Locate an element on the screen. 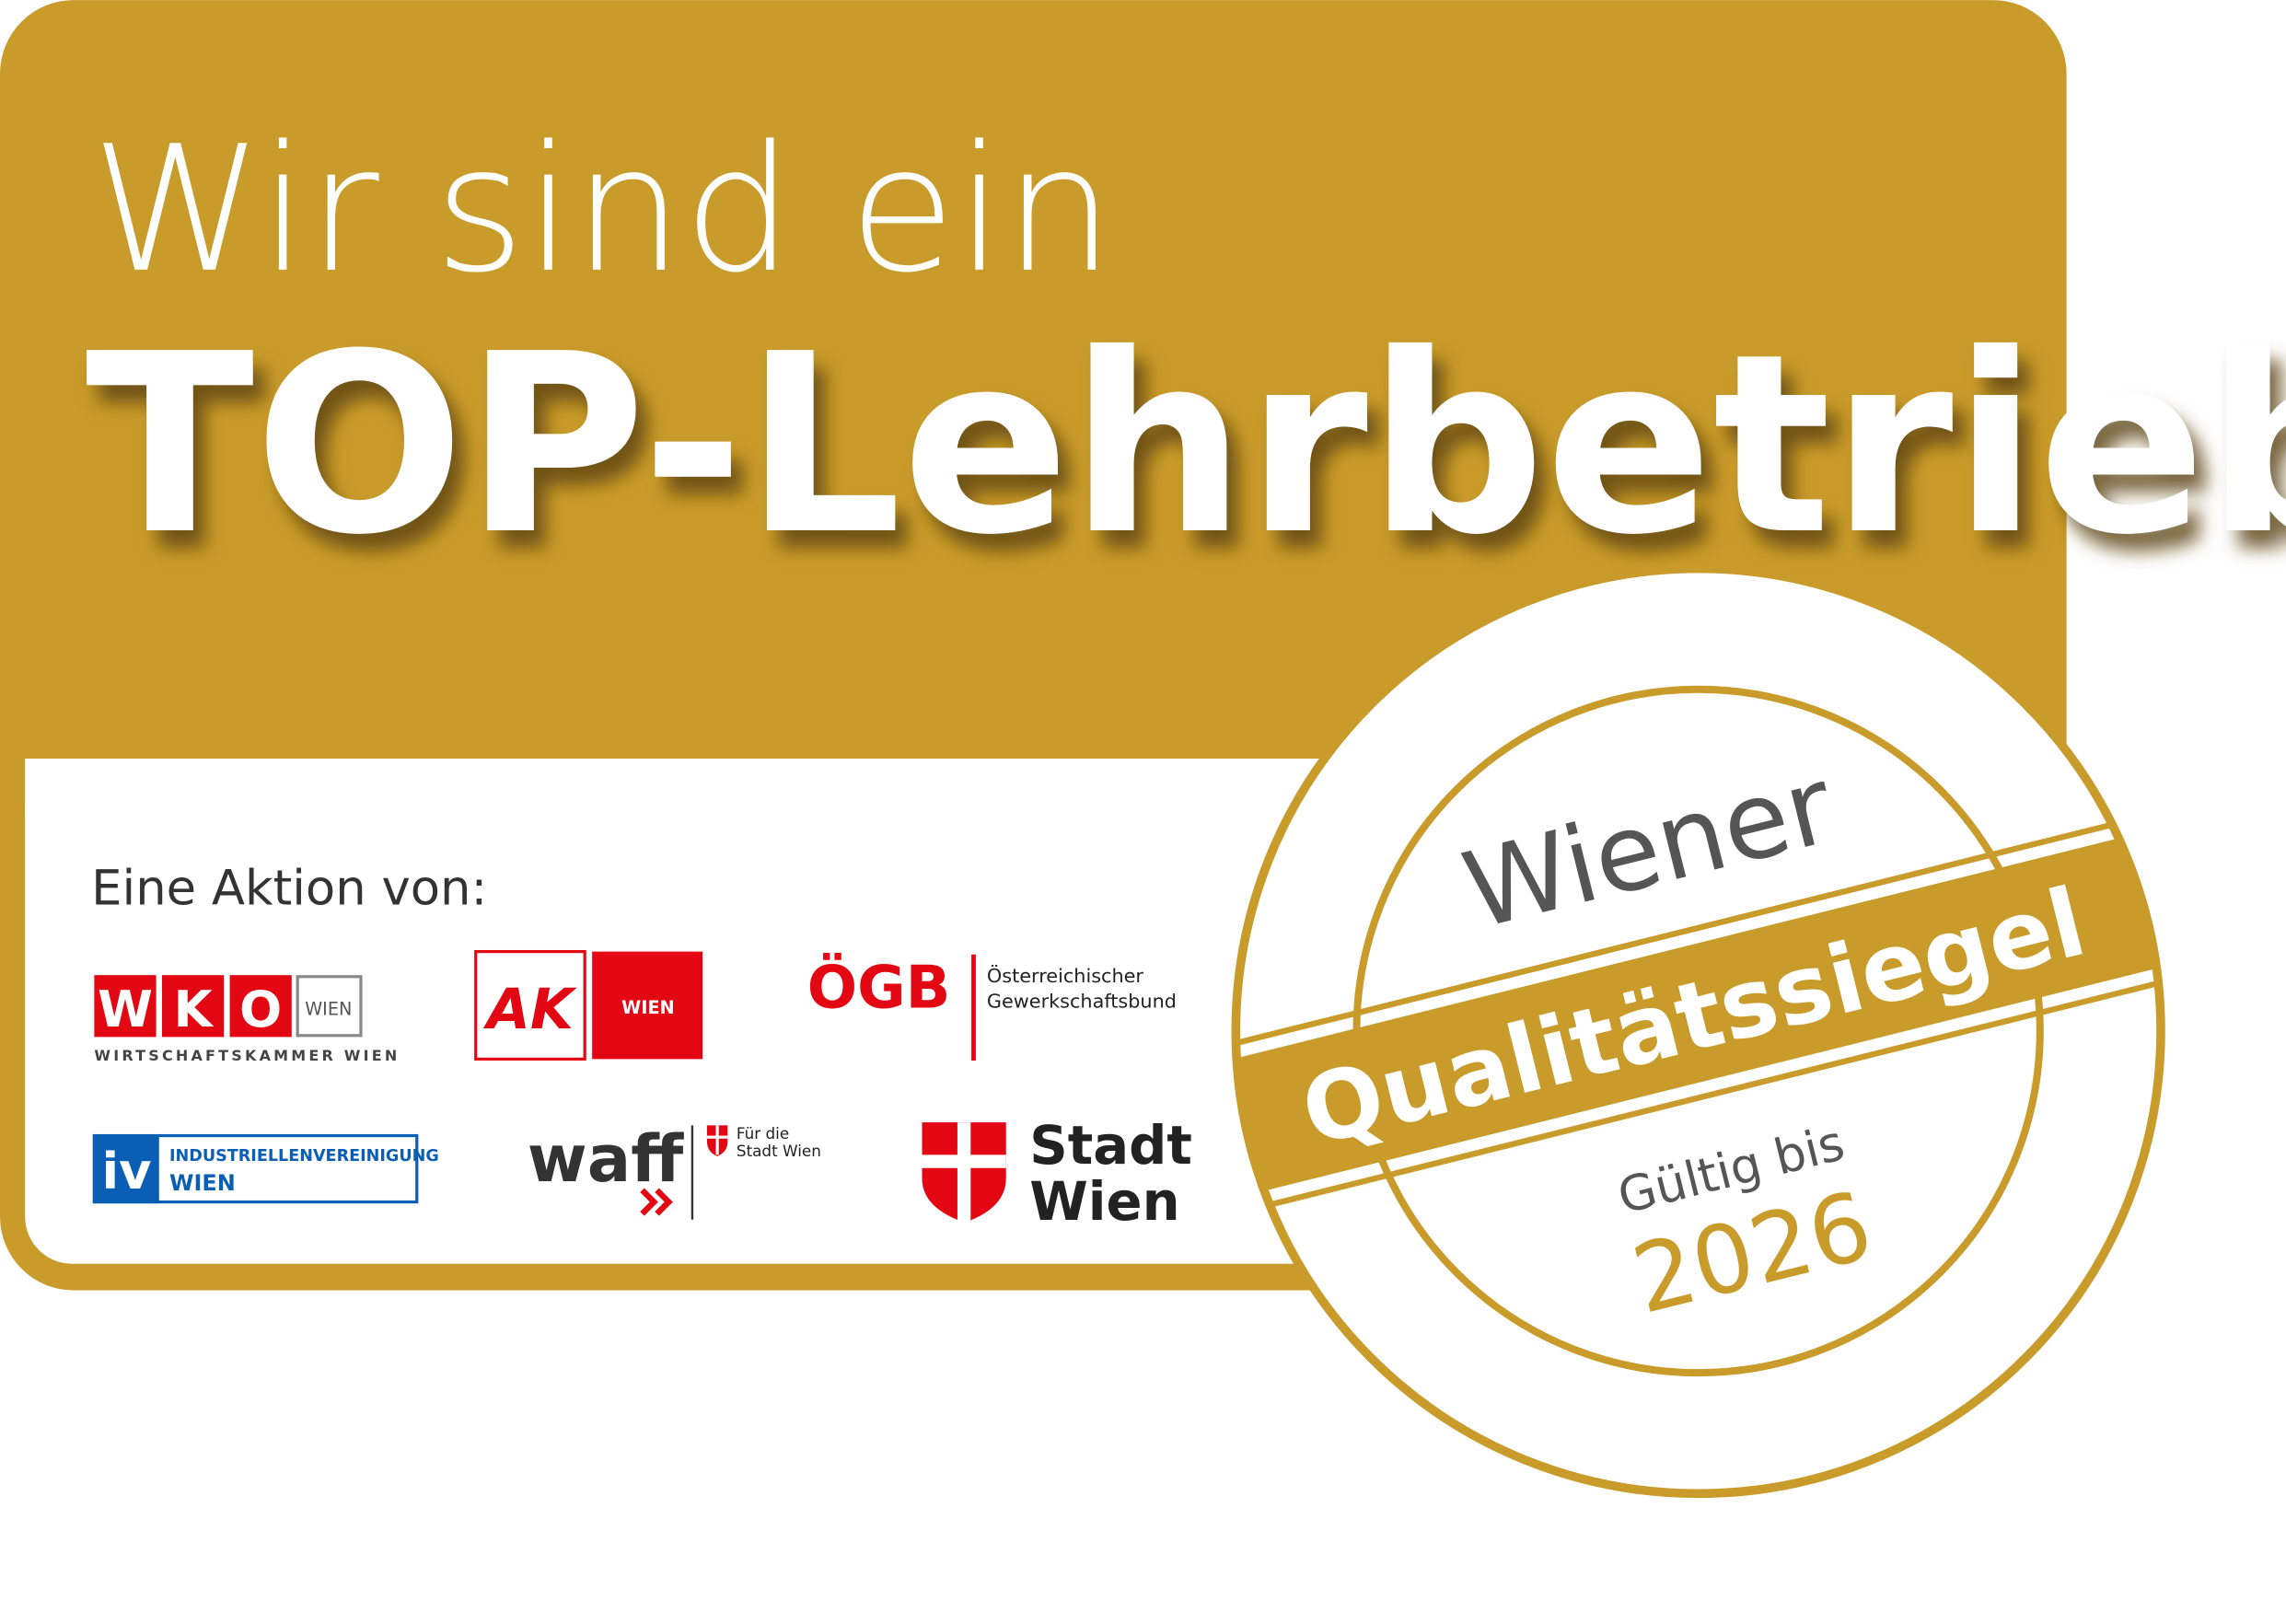 This screenshot has width=2286, height=1624. ak-name: AK is located at coordinates (530, 1010).